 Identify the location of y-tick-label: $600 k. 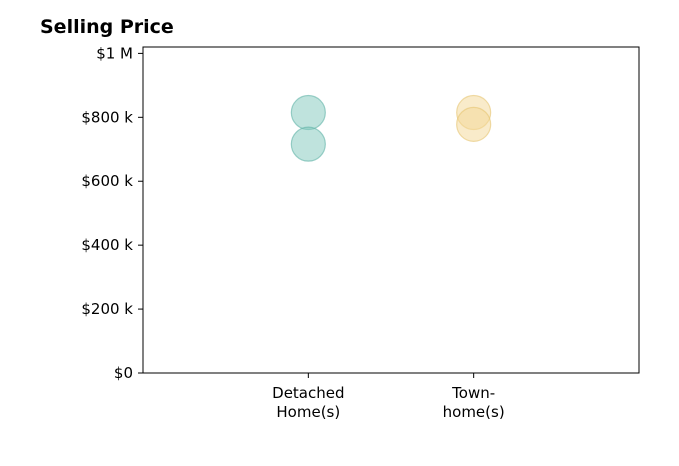
(107, 181).